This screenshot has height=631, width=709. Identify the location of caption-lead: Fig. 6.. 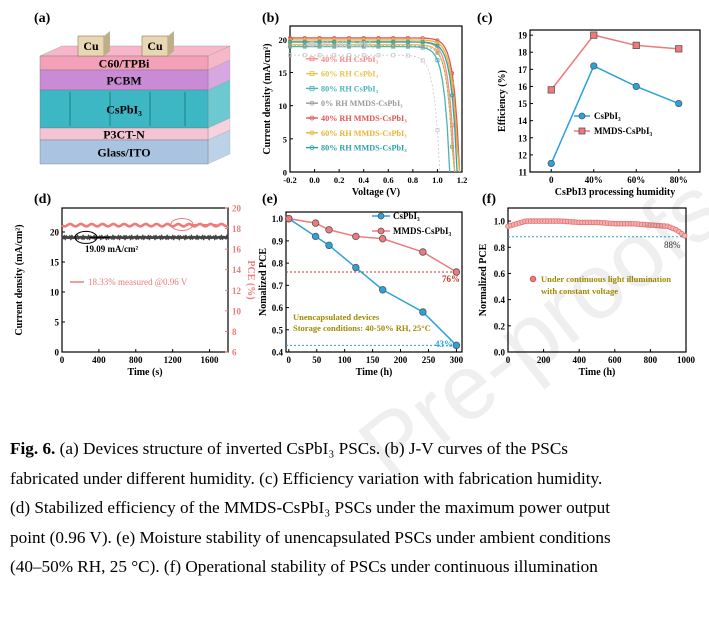
(33, 448).